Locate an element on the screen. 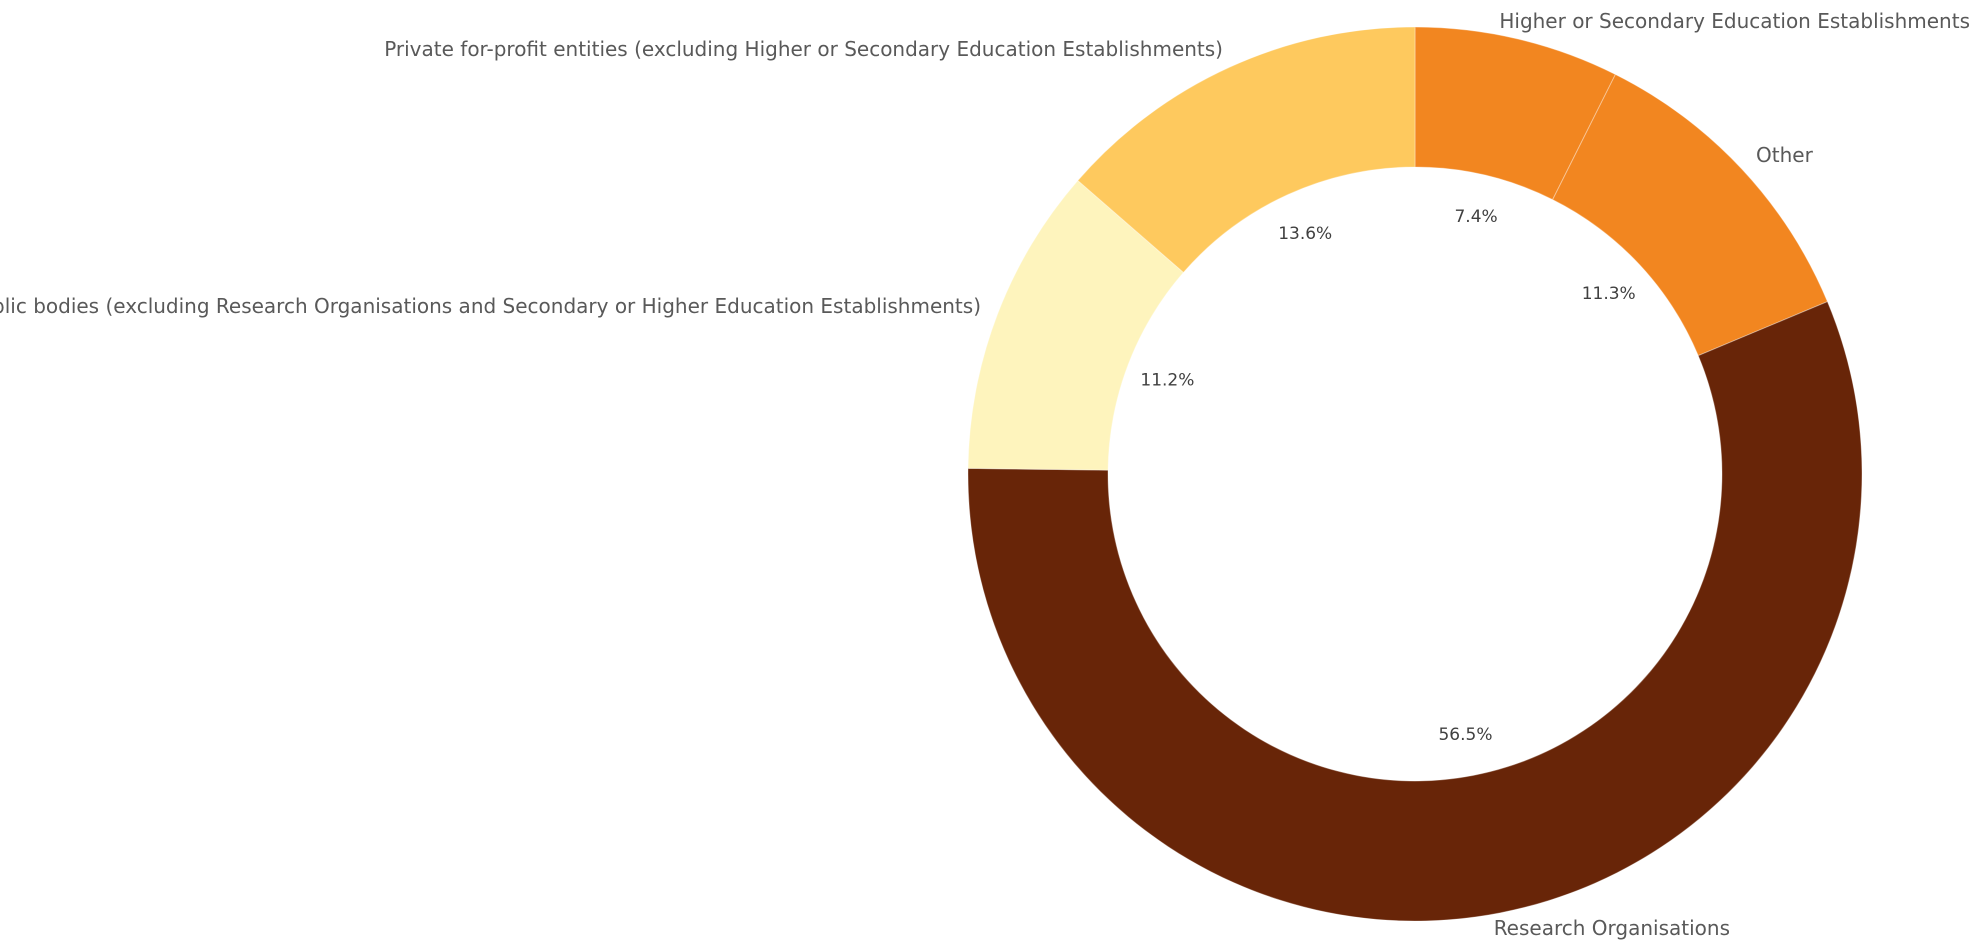 The image size is (1978, 947). percent-label-research-organisations: 56.5% is located at coordinates (1465, 735).